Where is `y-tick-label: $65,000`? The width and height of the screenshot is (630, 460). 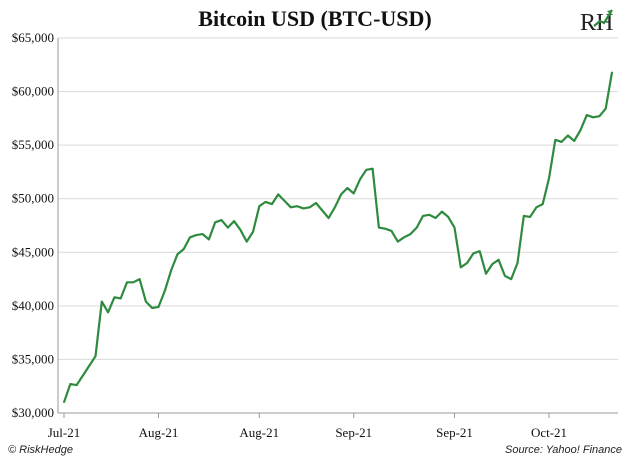 y-tick-label: $65,000 is located at coordinates (33, 37).